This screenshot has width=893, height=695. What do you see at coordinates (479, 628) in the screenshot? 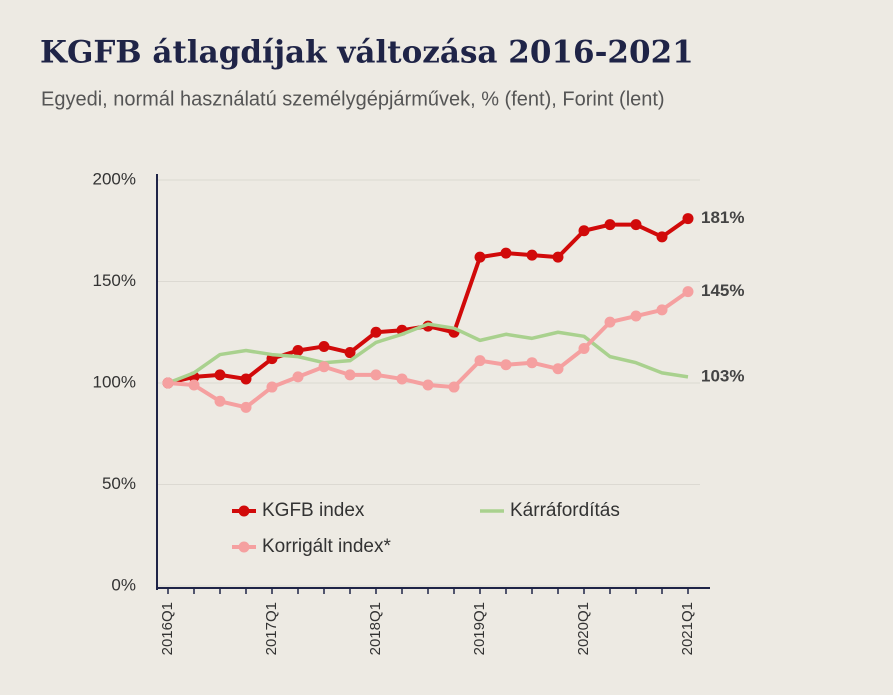
I see `x-tick-label: 2019Q1` at bounding box center [479, 628].